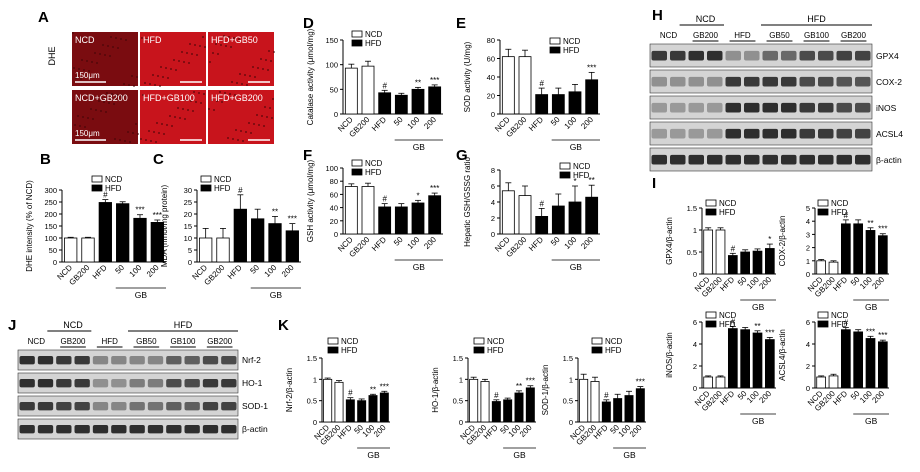  I want to click on micrograph-label: HFD, so click(152, 40).